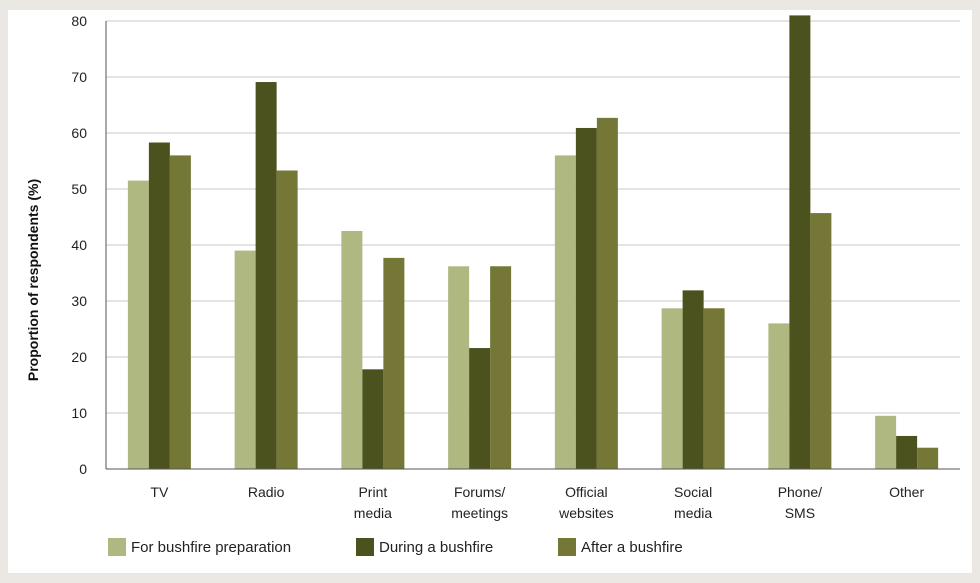  Describe the element at coordinates (33, 280) in the screenshot. I see `y-axis-title: Proportion of respondents (%)` at that location.